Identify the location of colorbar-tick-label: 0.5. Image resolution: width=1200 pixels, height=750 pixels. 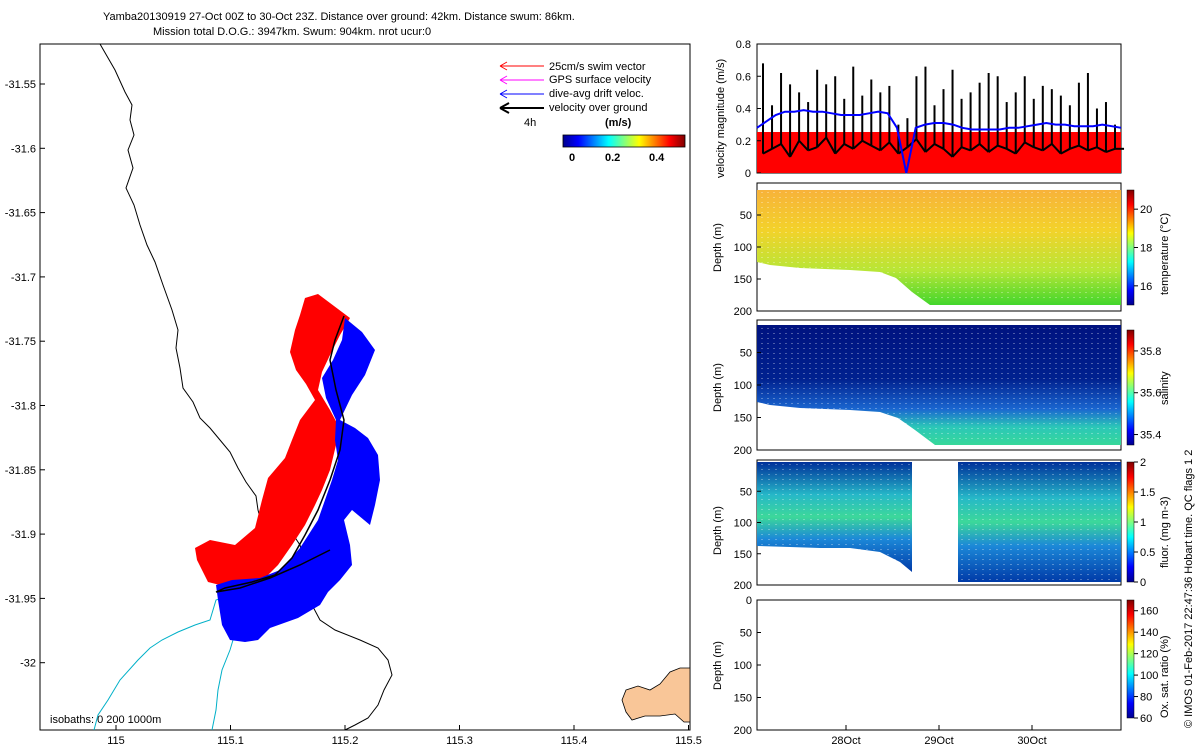
(1147, 553).